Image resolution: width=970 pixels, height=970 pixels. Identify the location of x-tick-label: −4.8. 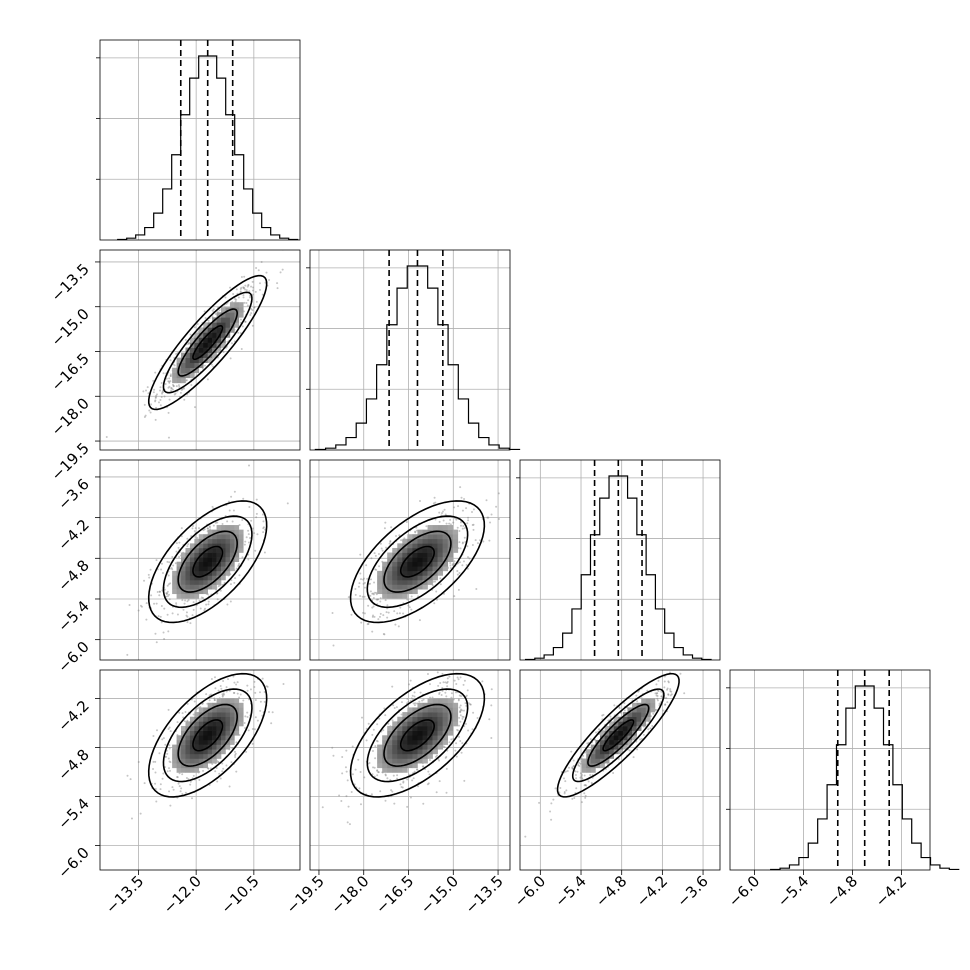
(611, 891).